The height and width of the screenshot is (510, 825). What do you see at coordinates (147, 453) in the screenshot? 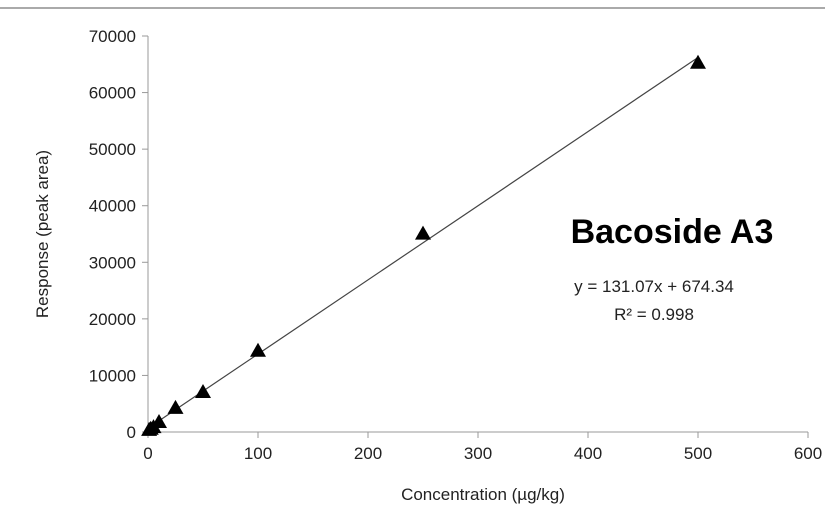
I see `x-tick-label: 0` at bounding box center [147, 453].